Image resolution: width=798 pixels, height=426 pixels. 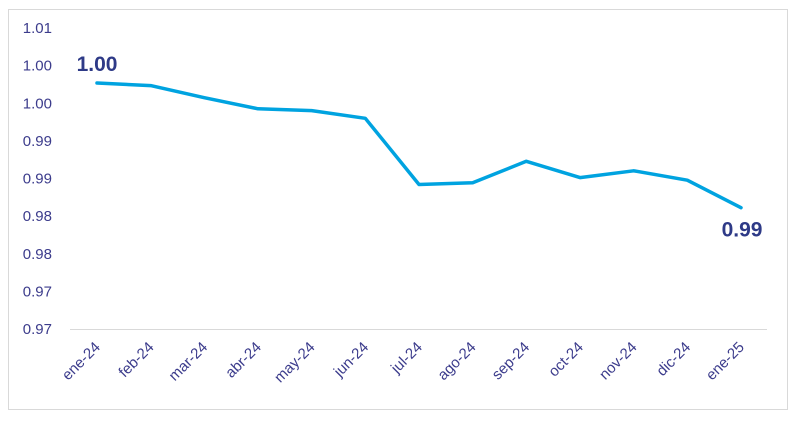 I want to click on x-tick-label: ene-24, so click(x=81, y=361).